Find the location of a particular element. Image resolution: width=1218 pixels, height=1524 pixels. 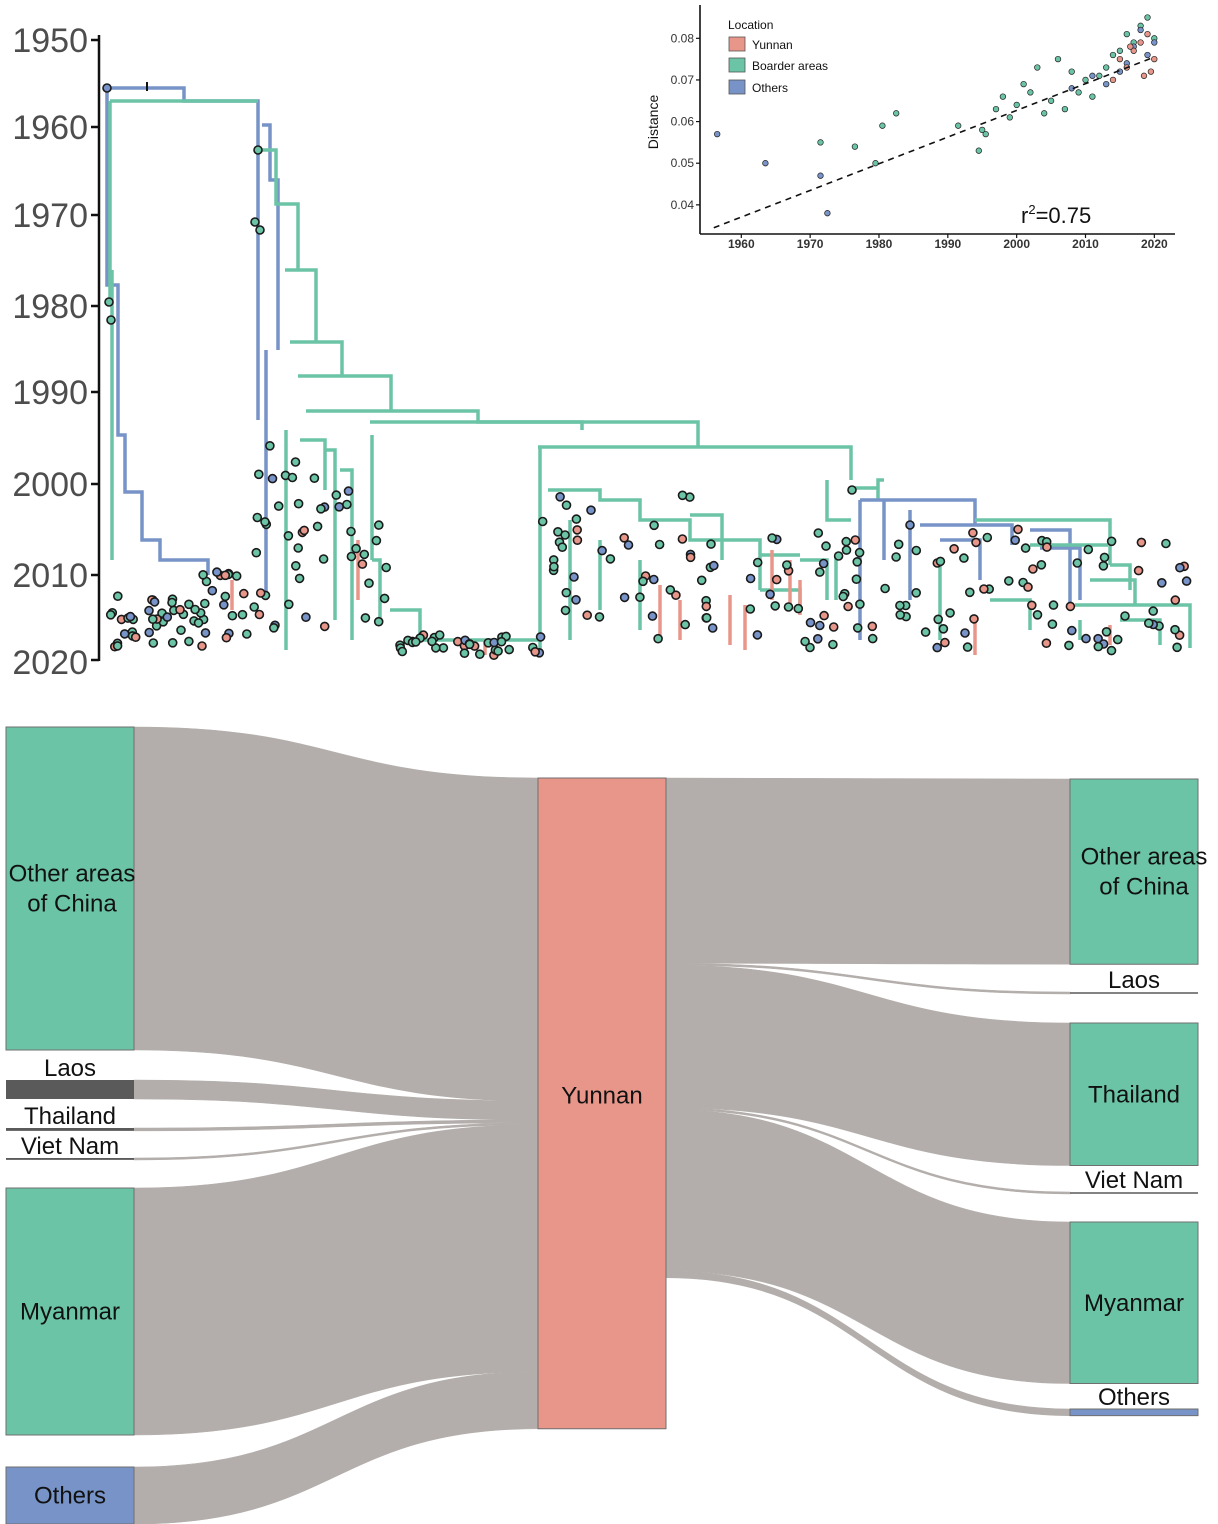

time-tick-label: 1970 is located at coordinates (50, 216).